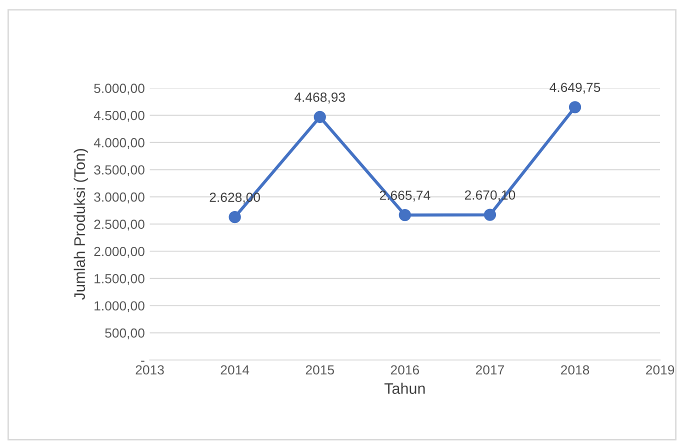 This screenshot has height=445, width=684. Describe the element at coordinates (119, 89) in the screenshot. I see `y-tick-label: 5.000,00` at that location.